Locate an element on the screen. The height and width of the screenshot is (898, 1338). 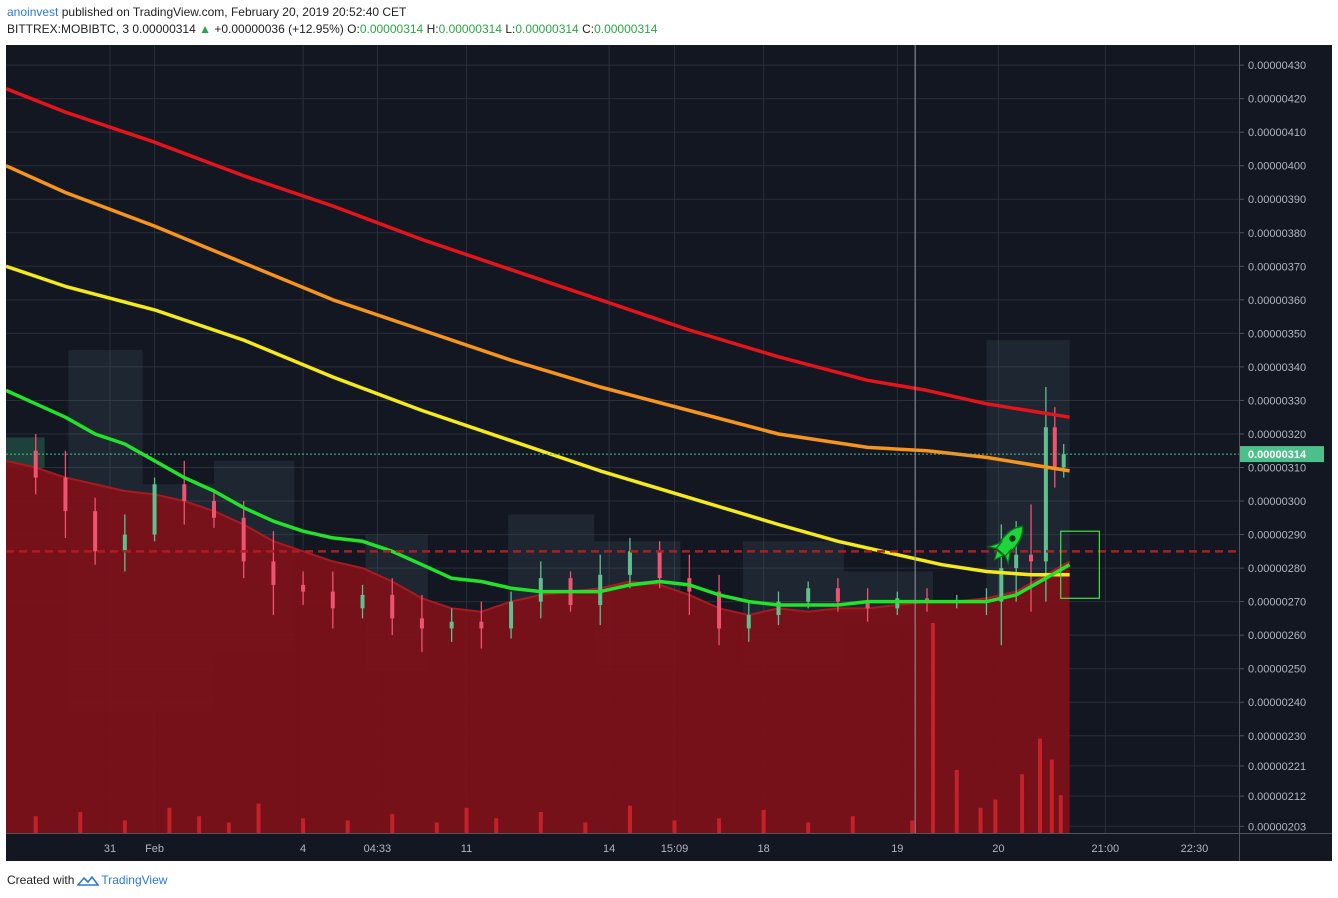
y-tick-label: 0.00000430 is located at coordinates (1277, 66).